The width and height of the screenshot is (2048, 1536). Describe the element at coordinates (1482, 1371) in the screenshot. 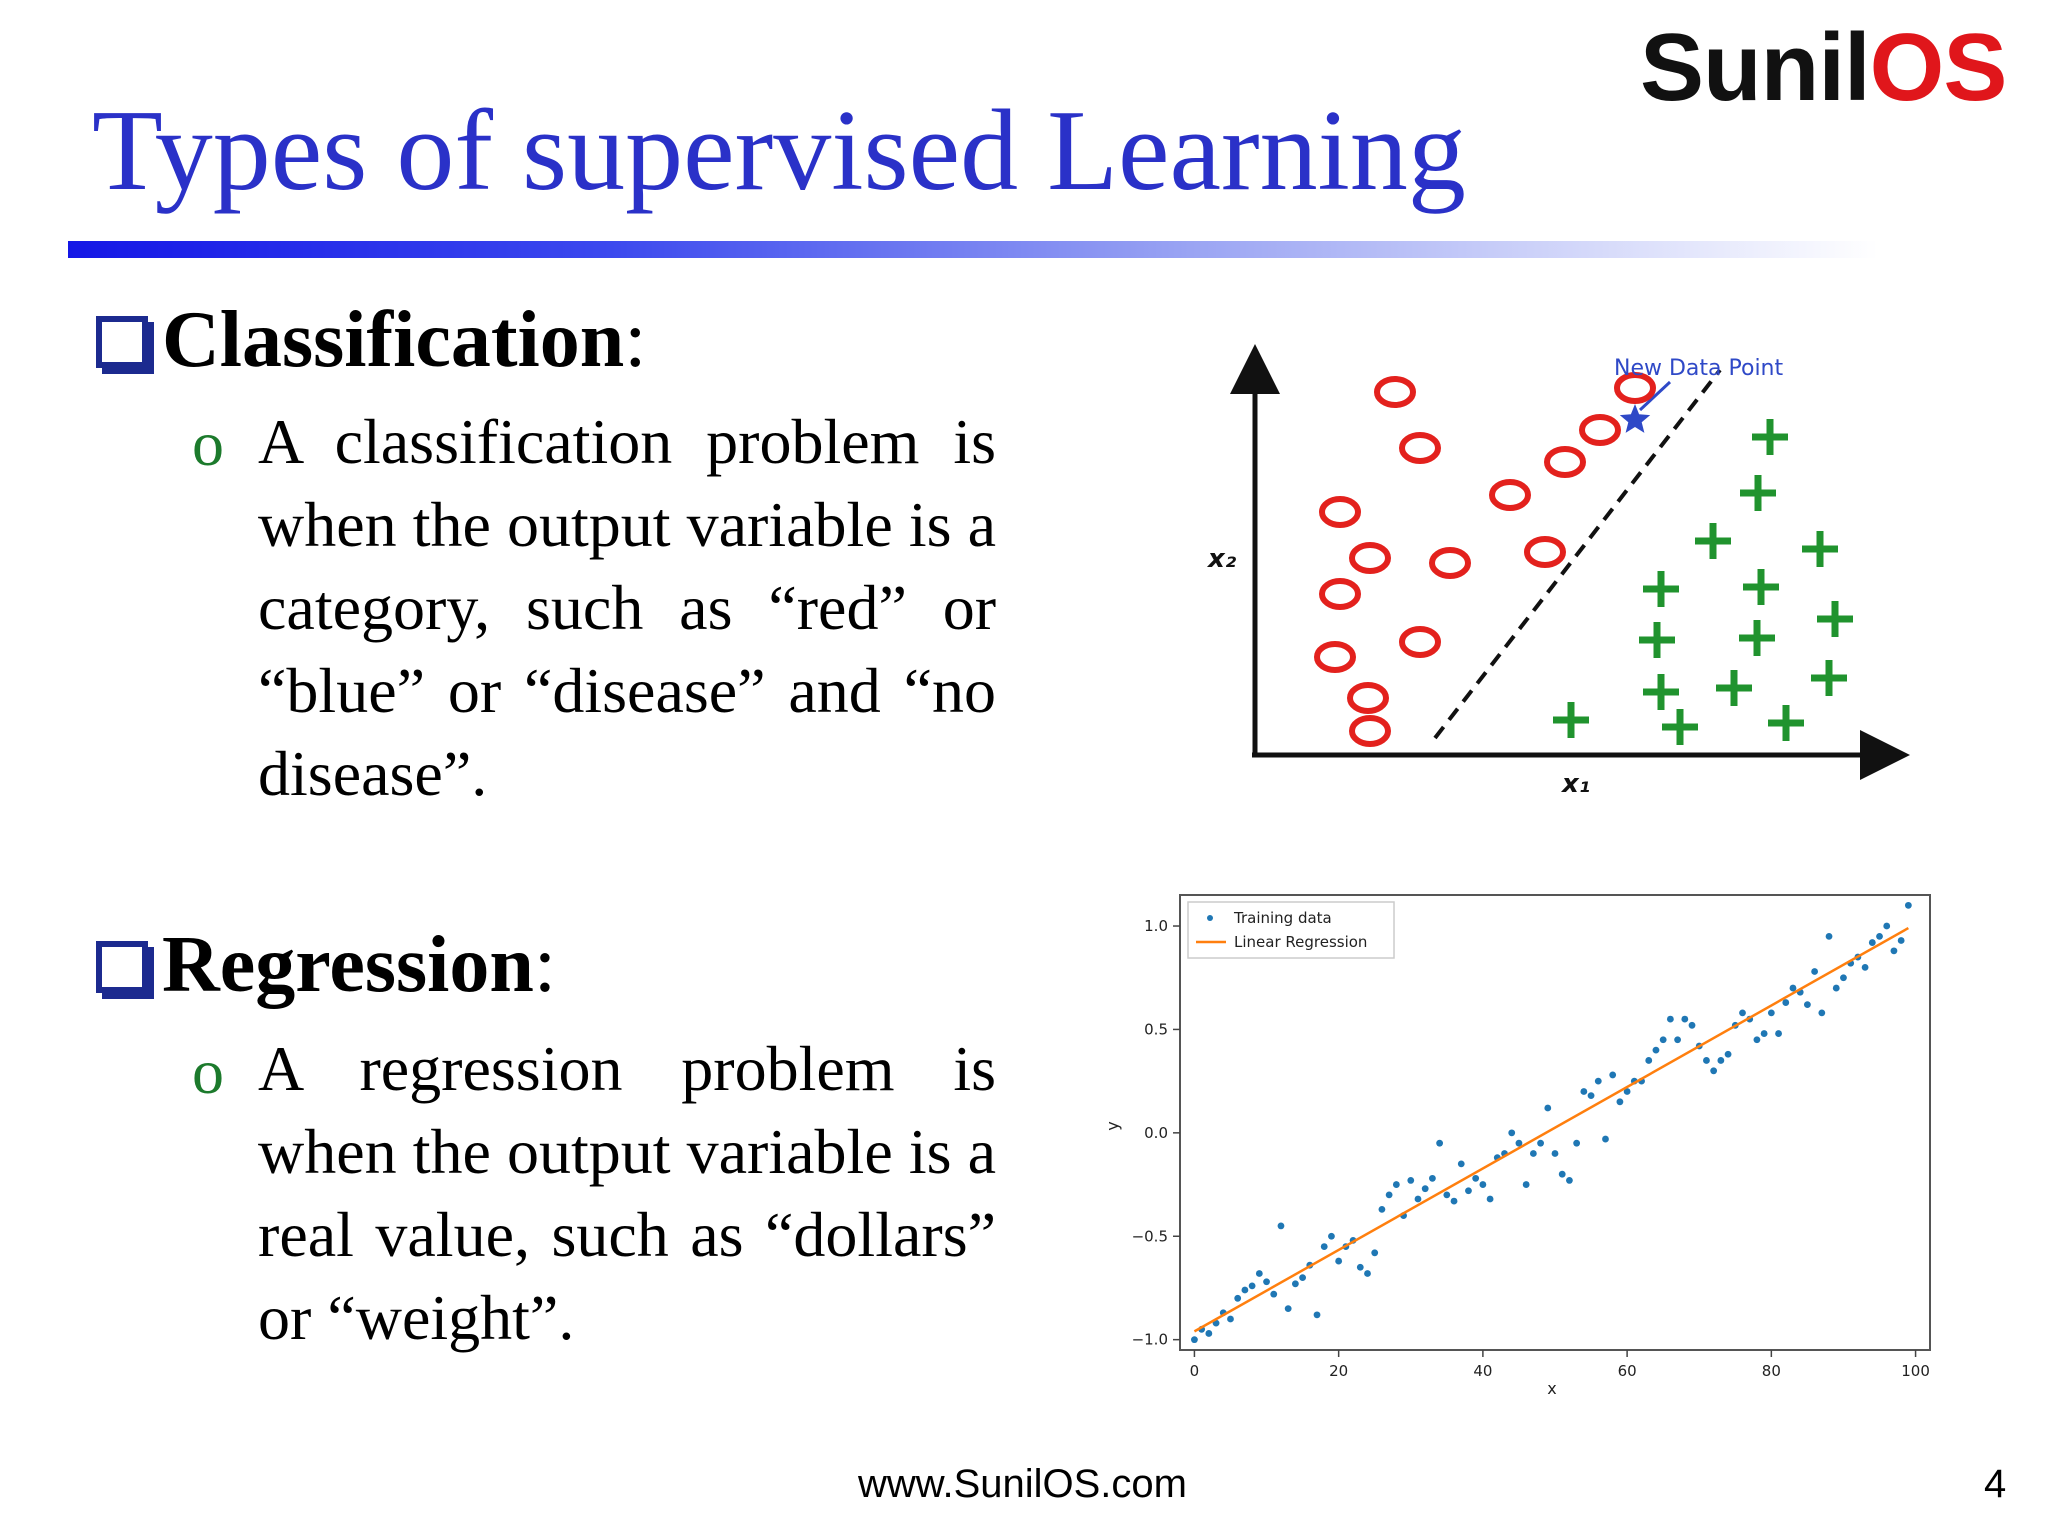

I see `x-tick-label: 40` at that location.